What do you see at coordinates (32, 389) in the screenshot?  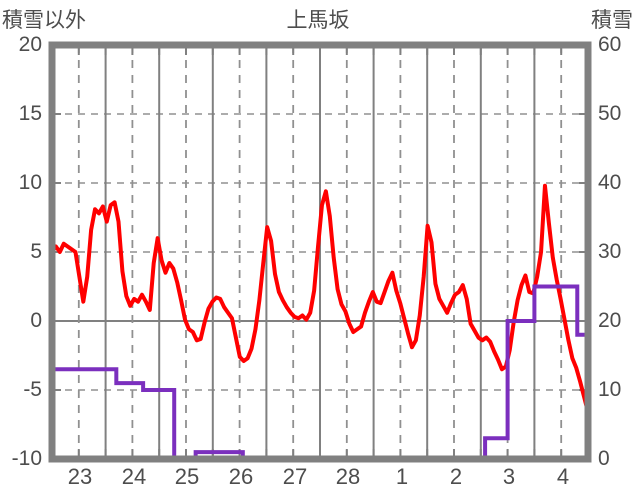 I see `left-tick-m5: -5` at bounding box center [32, 389].